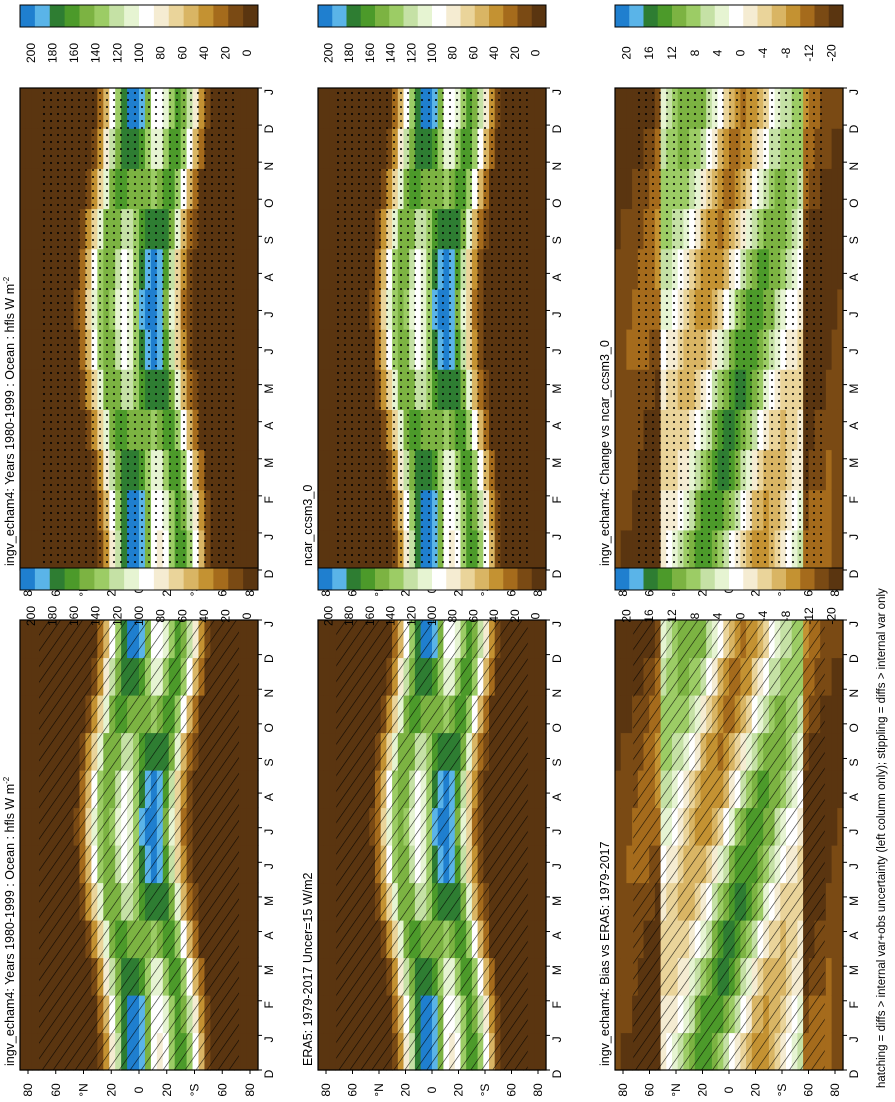  I want to click on colorbar-label: 180, so click(52, 616).